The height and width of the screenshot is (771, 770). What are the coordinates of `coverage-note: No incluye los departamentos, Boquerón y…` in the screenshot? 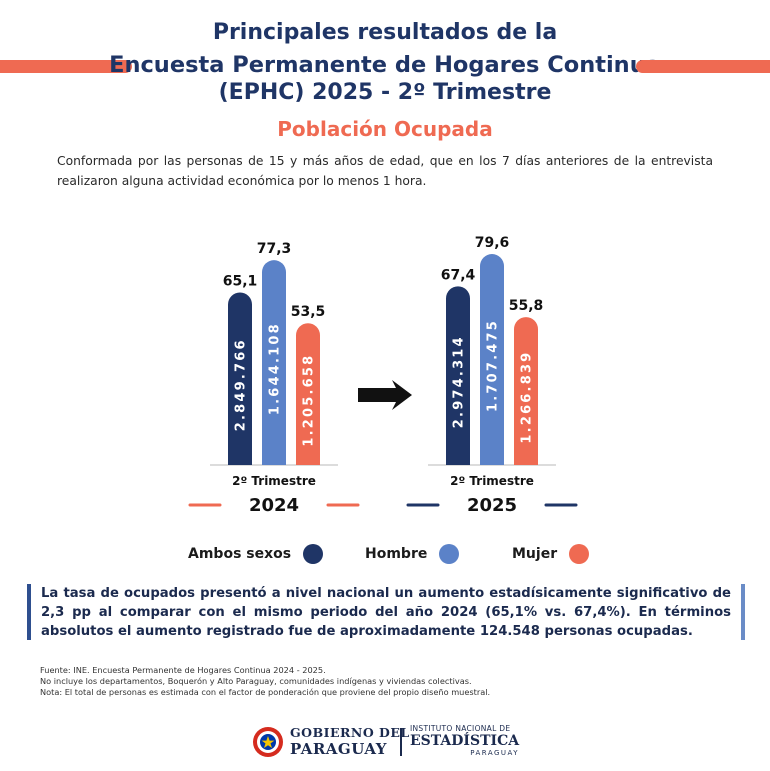 It's located at (256, 681).